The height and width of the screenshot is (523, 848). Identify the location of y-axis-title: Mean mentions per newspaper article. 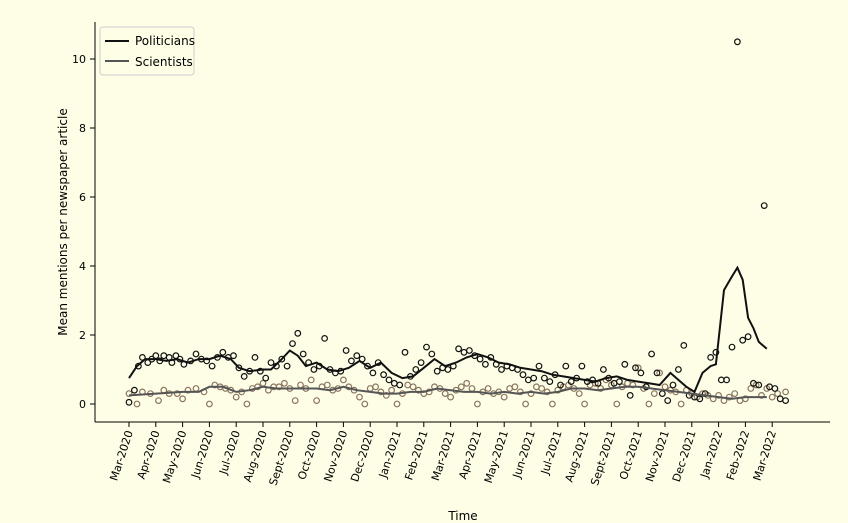
(63, 221).